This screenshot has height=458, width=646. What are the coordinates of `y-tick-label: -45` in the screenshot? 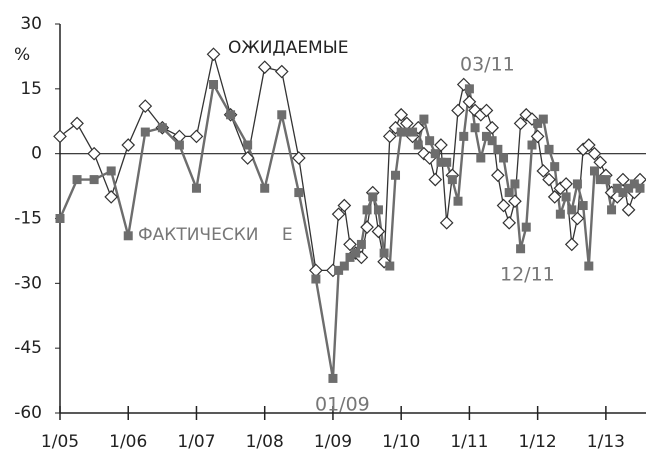 It's located at (28, 348).